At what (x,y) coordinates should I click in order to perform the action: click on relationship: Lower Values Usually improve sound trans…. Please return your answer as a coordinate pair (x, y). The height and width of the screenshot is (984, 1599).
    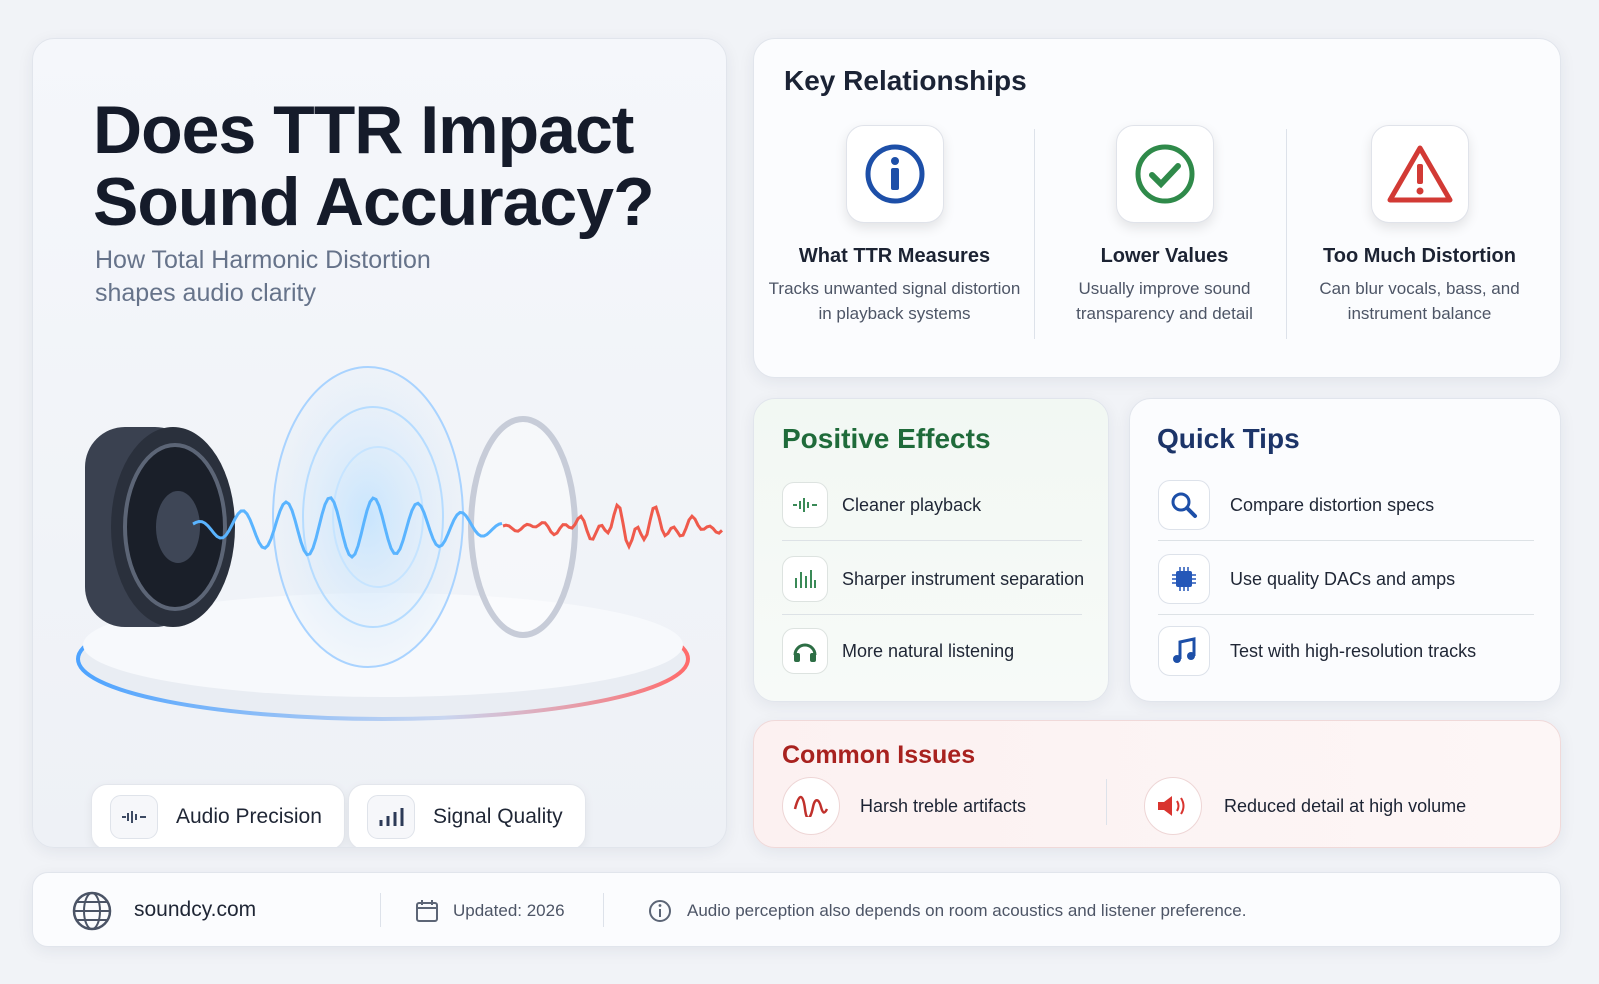
    Looking at the image, I should click on (1164, 225).